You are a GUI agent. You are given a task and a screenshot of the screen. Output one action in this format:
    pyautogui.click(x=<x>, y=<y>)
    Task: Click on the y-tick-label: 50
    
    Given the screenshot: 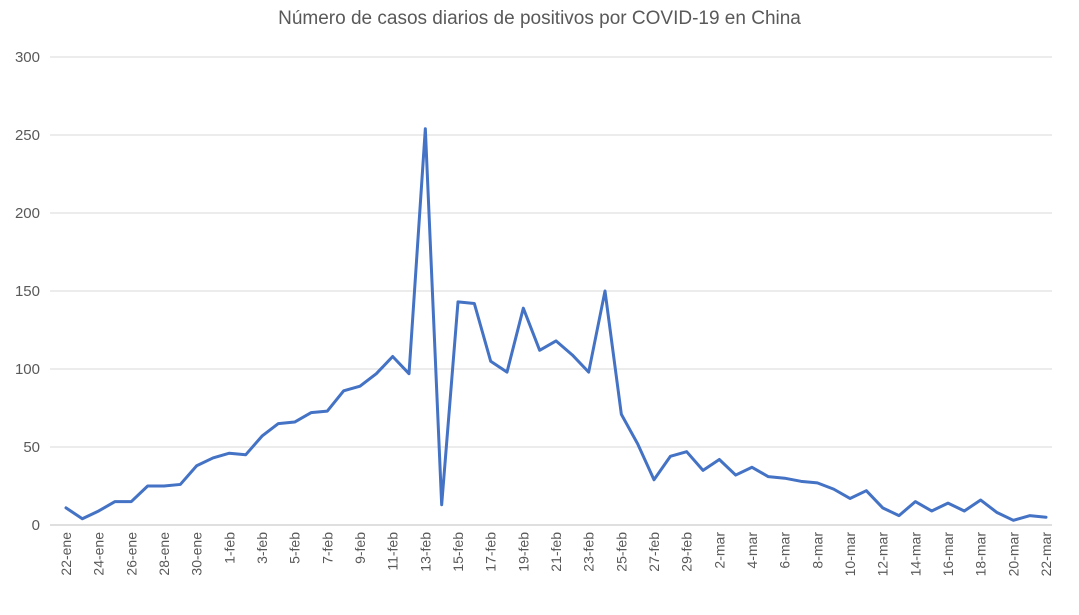 What is the action you would take?
    pyautogui.click(x=31, y=447)
    